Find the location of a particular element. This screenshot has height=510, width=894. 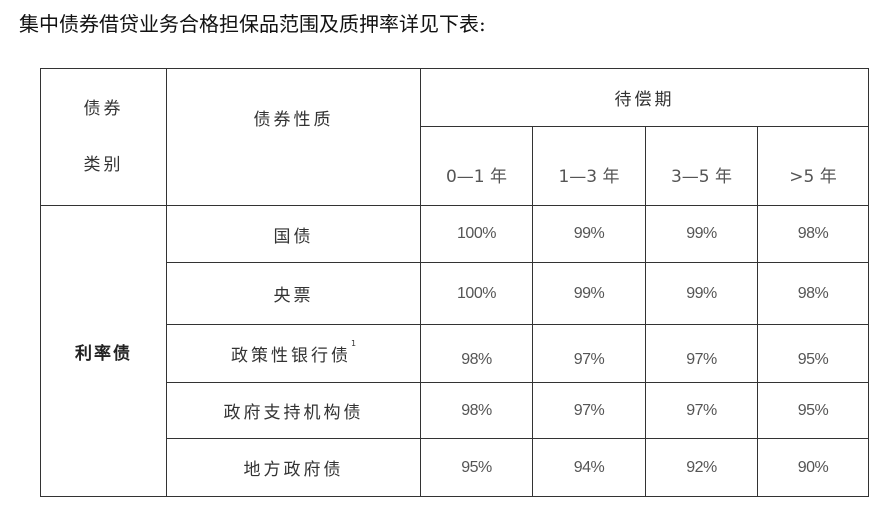

header-category-line1: 债券 is located at coordinates (103, 109).